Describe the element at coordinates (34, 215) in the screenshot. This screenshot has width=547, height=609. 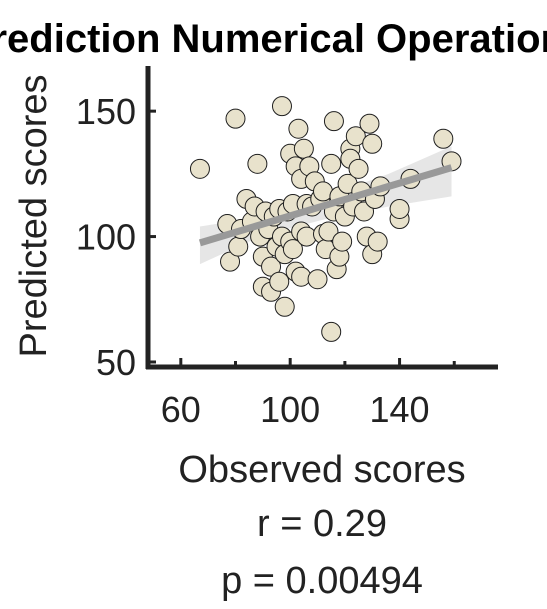
I see `y-axis-label: Predicted scores` at that location.